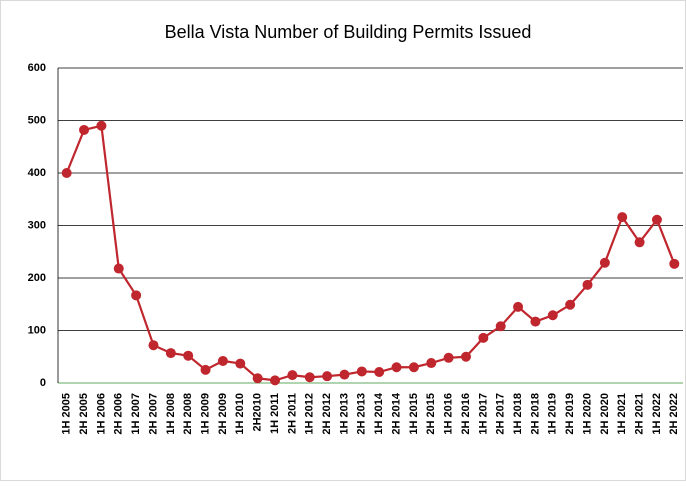 The width and height of the screenshot is (686, 486). I want to click on x-tick-label: 1H 2008, so click(171, 414).